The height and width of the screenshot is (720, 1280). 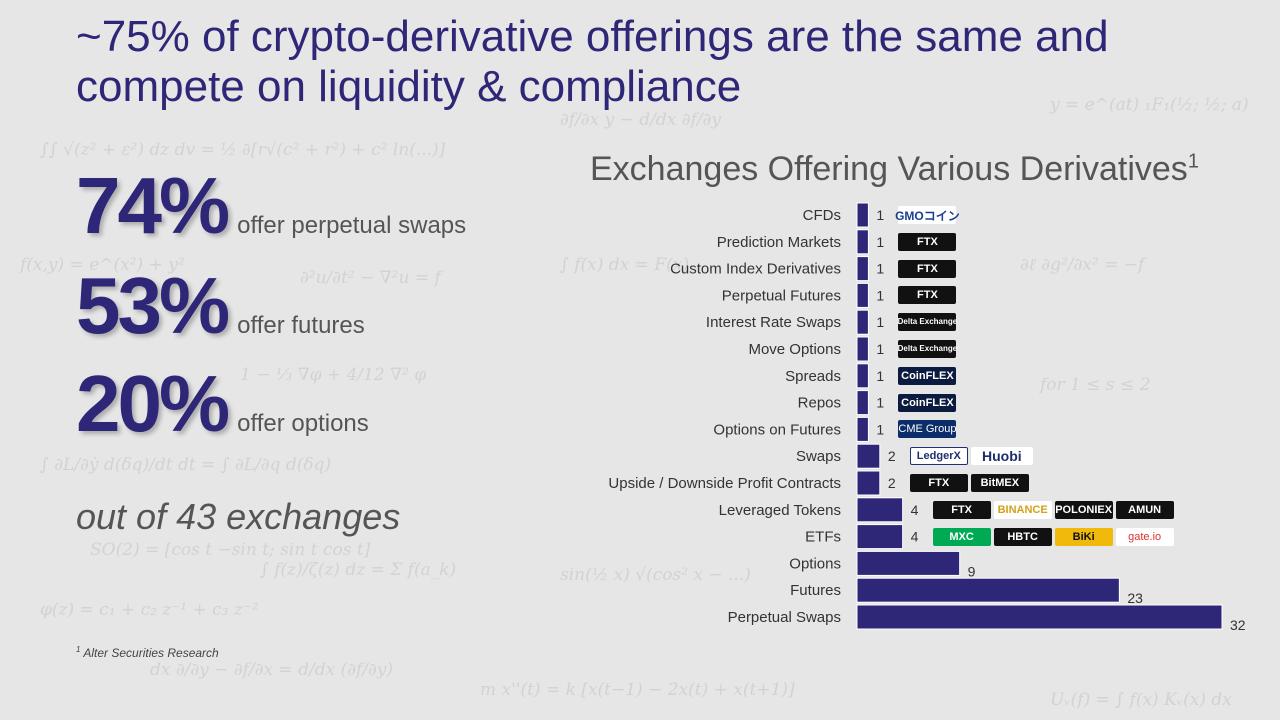 What do you see at coordinates (755, 269) in the screenshot?
I see `category-label: Custom Index Derivatives` at bounding box center [755, 269].